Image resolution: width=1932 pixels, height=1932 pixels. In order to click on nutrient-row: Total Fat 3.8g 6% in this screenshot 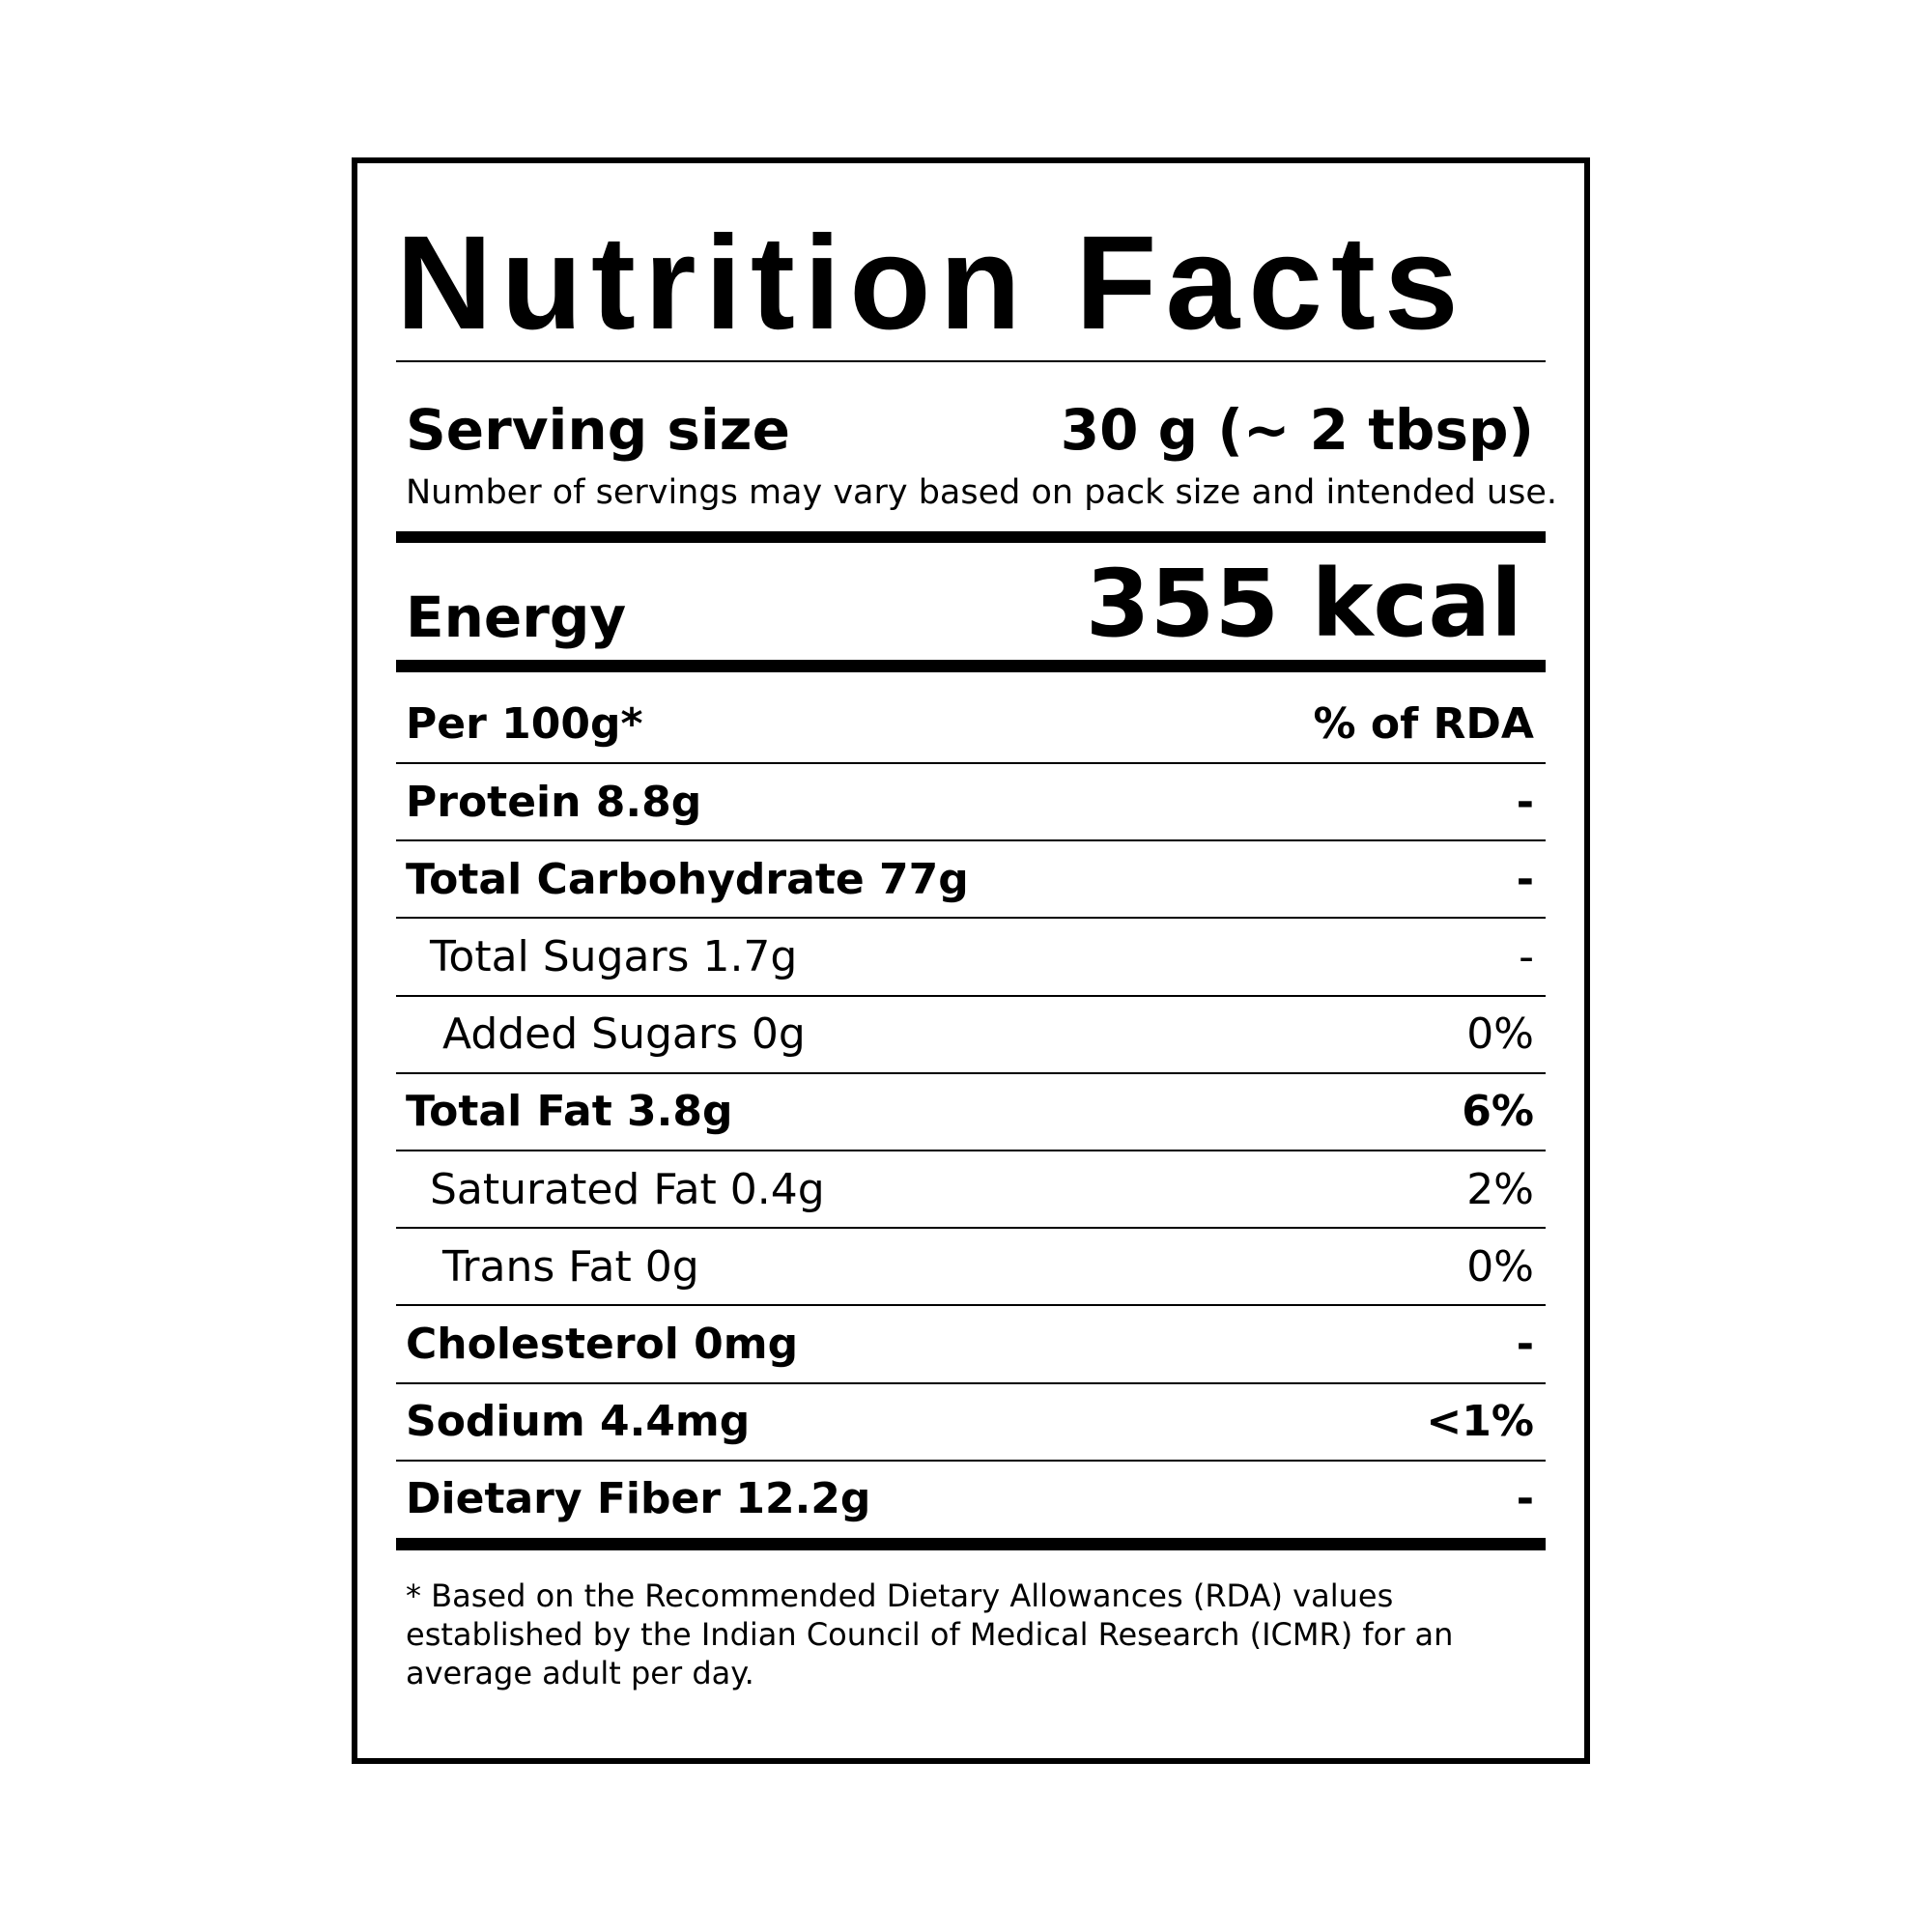, I will do `click(970, 1112)`.